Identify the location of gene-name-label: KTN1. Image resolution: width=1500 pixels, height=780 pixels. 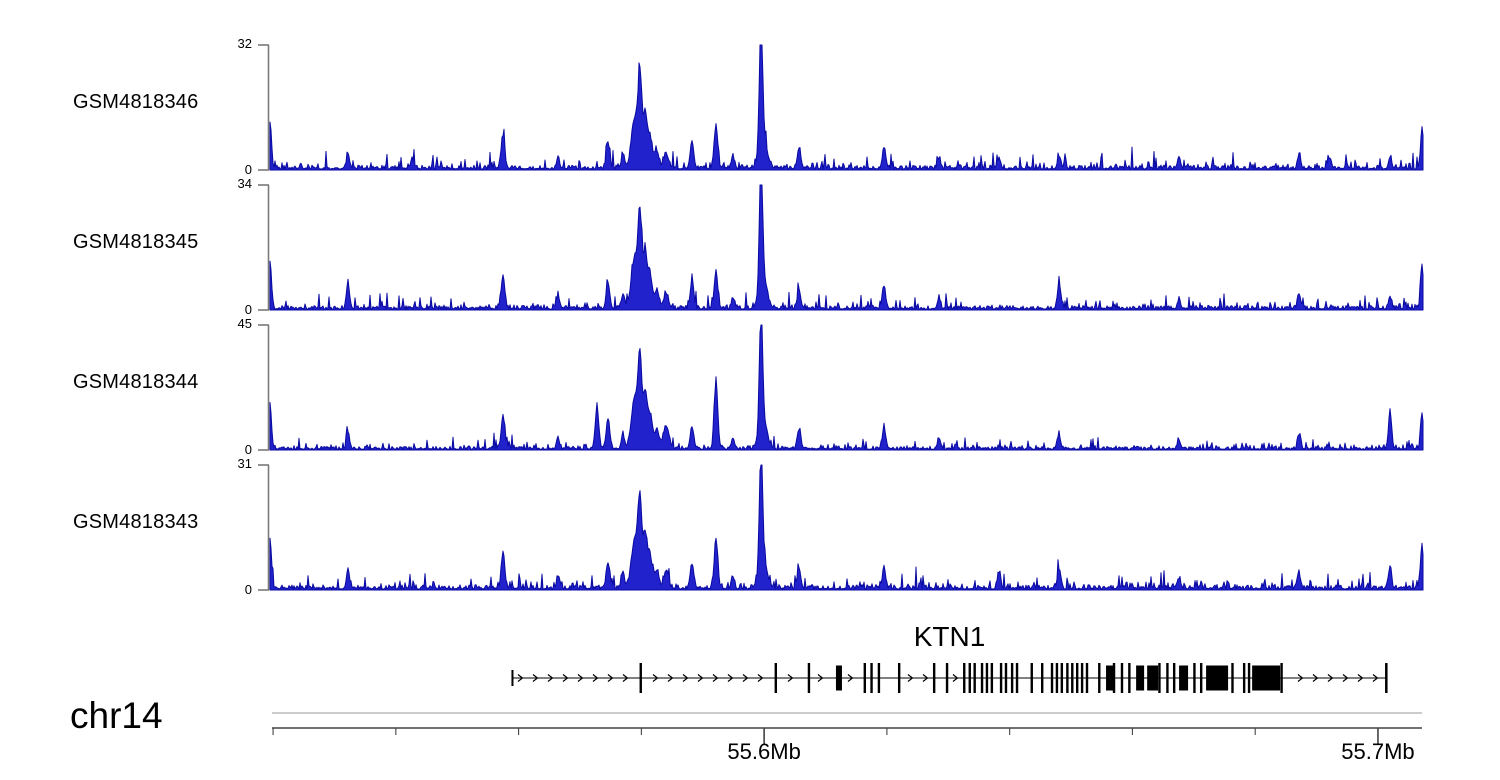
(949, 636).